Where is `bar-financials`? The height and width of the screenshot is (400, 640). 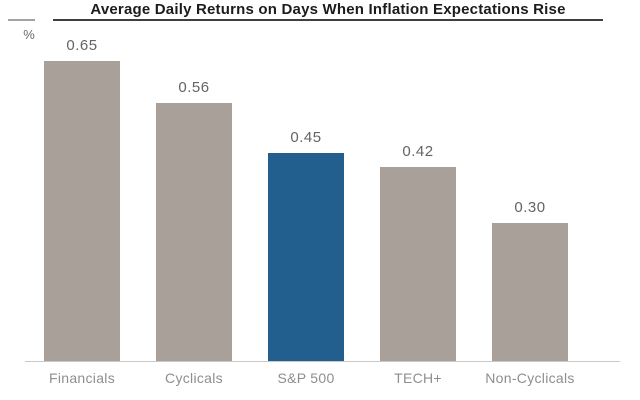
bar-financials is located at coordinates (82, 211).